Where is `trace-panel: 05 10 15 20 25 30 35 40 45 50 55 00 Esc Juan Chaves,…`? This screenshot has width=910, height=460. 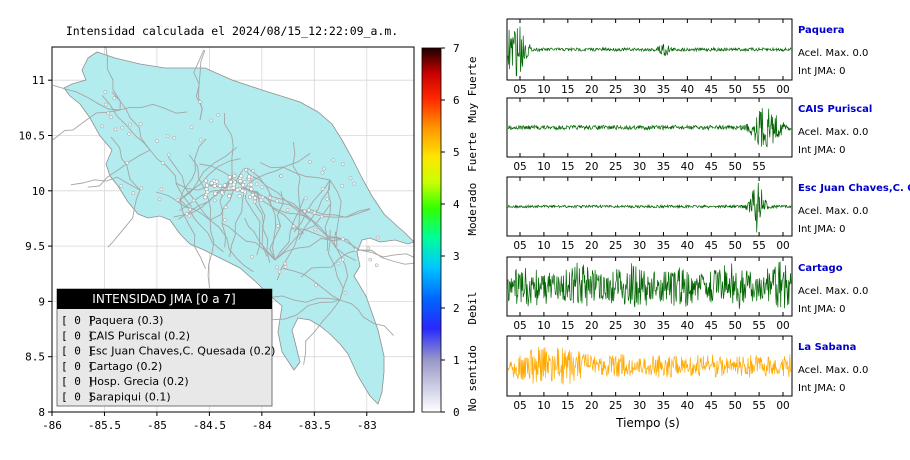 trace-panel: 05 10 15 20 25 30 35 40 45 50 55 00 Esc Juan Chaves,… is located at coordinates (708, 214).